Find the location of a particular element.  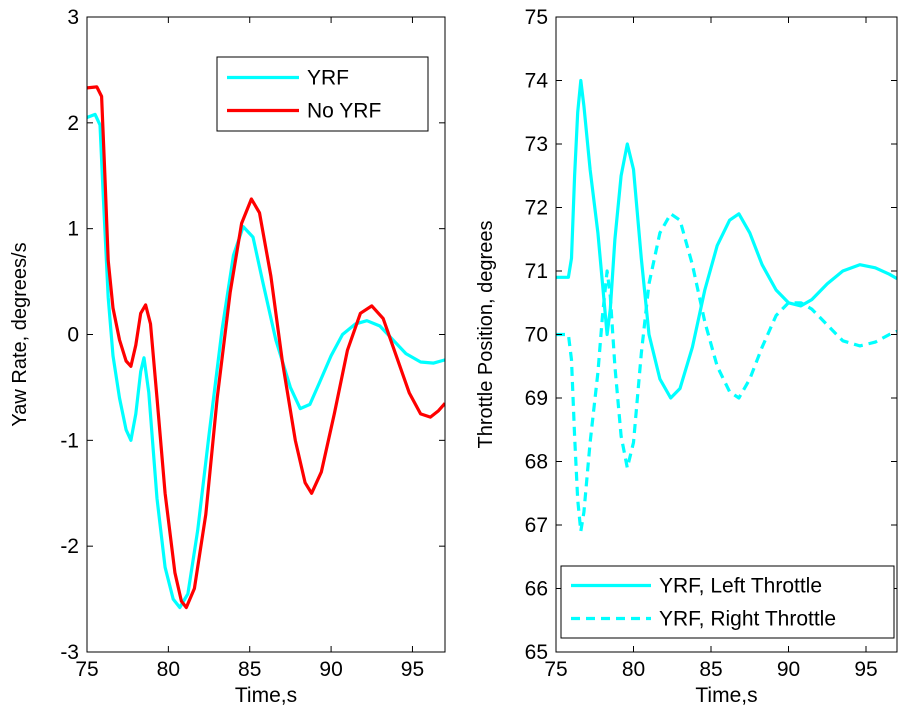

yaw-rate-y-tick-label: 1 is located at coordinates (73, 229).